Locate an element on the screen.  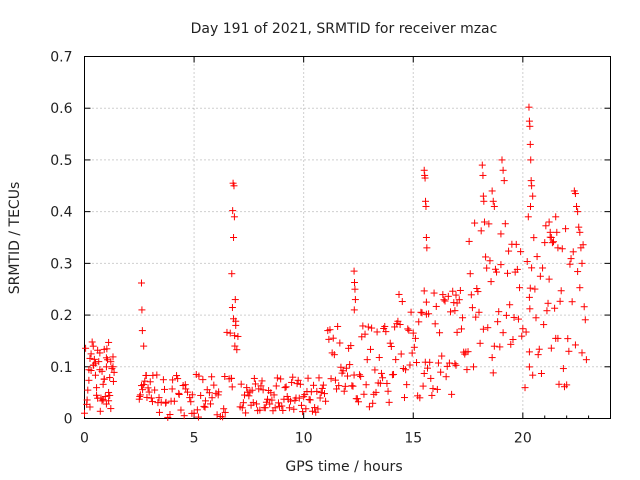
y-tick-label: 0.5 is located at coordinates (61, 161).